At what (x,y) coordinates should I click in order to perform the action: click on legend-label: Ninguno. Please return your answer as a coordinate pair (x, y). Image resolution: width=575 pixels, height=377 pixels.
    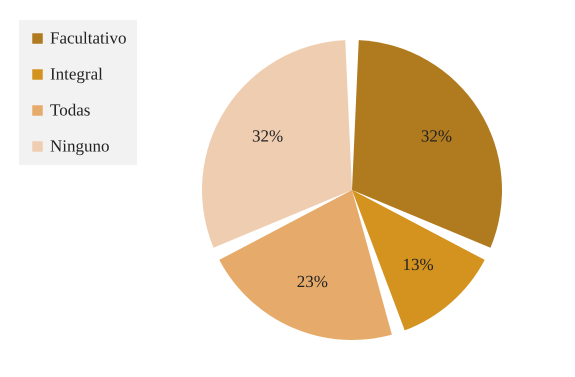
    Looking at the image, I should click on (80, 146).